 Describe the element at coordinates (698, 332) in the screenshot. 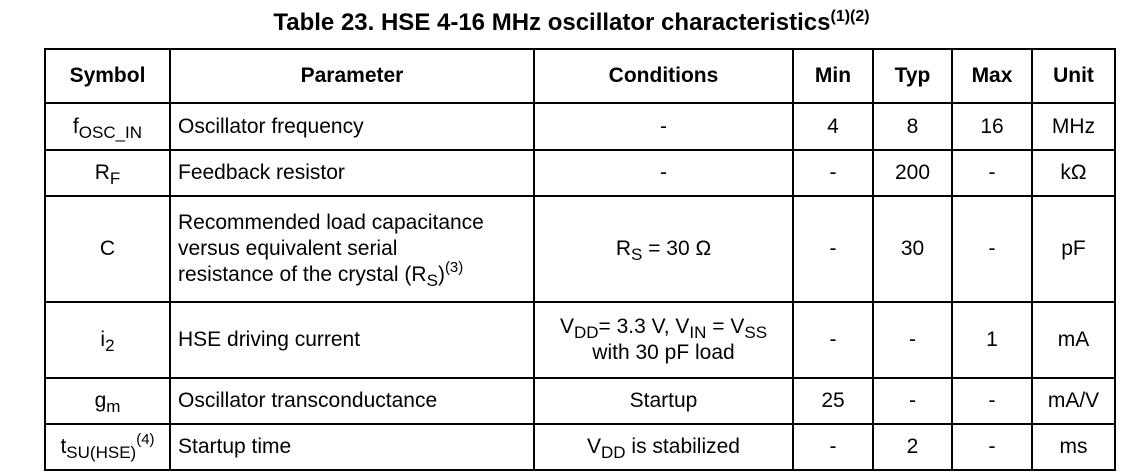

I see `condition-sub: IN` at that location.